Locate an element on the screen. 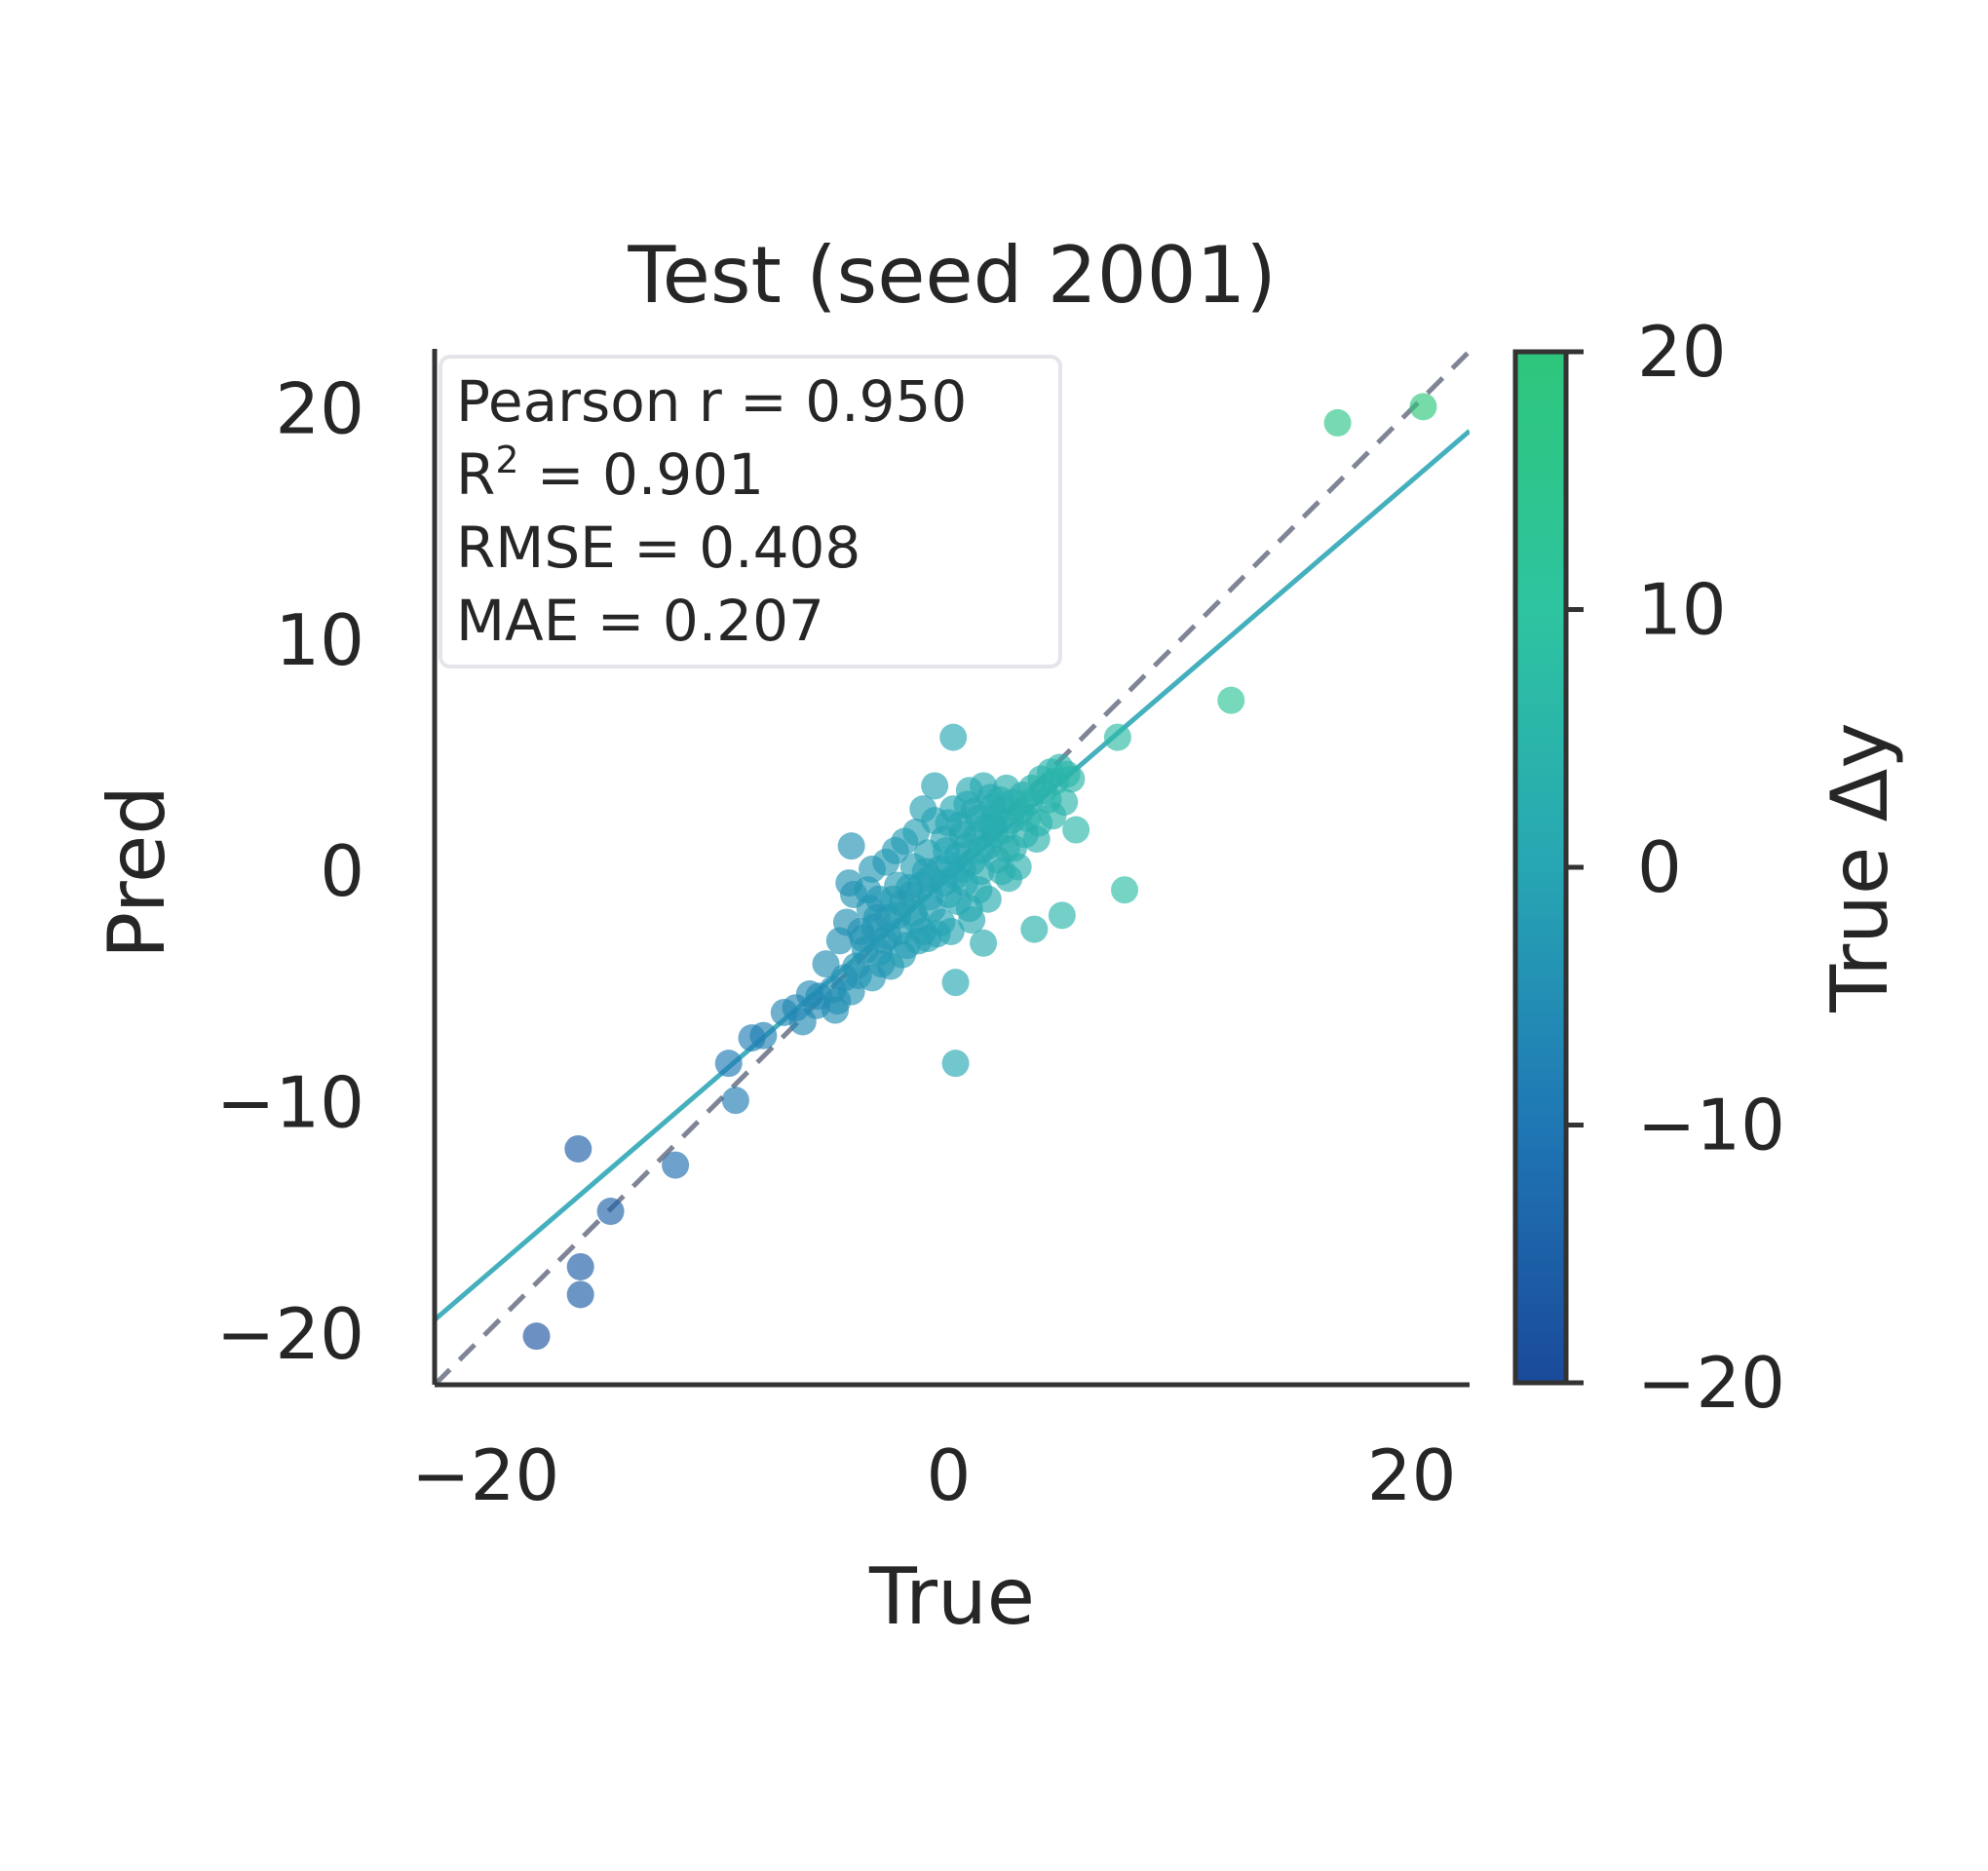  stats-mae: MAE = 0.207 is located at coordinates (640, 621).